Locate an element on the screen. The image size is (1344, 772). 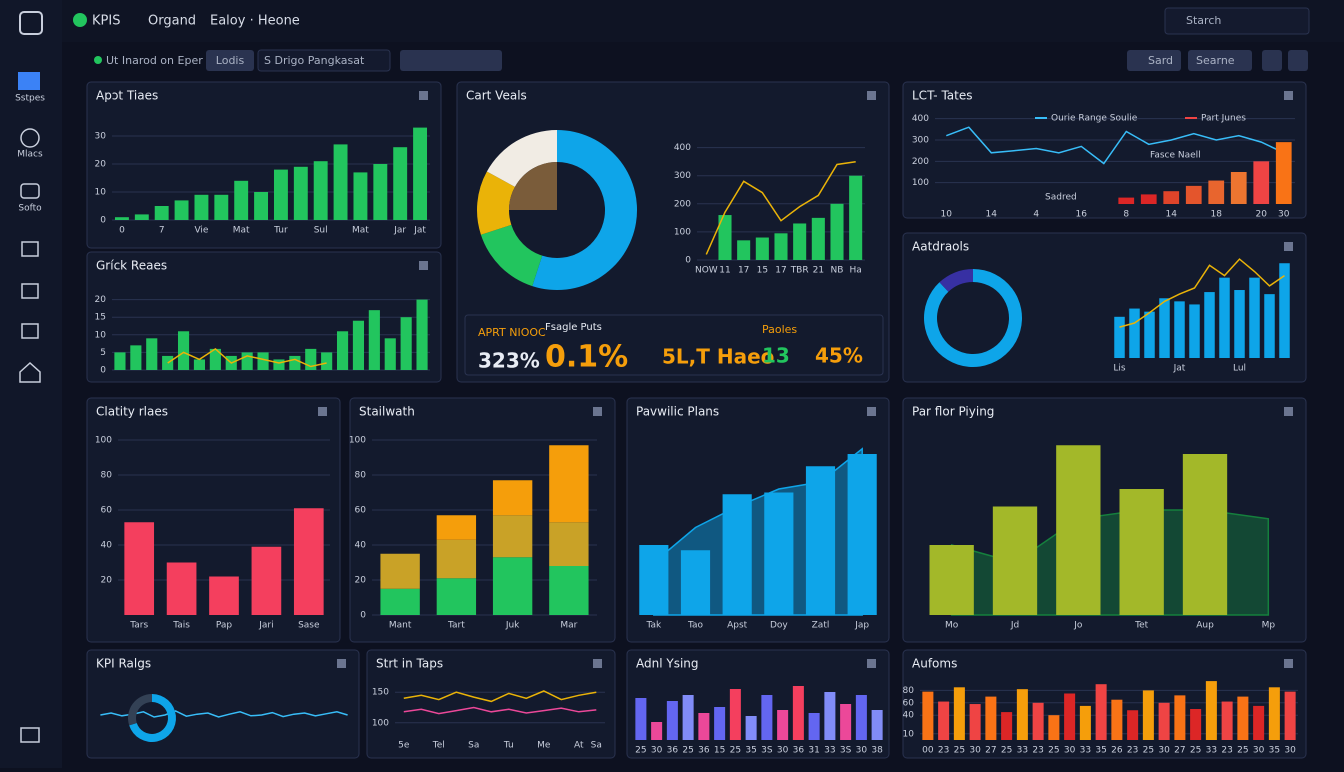
search-box is located at coordinates (1237, 21).